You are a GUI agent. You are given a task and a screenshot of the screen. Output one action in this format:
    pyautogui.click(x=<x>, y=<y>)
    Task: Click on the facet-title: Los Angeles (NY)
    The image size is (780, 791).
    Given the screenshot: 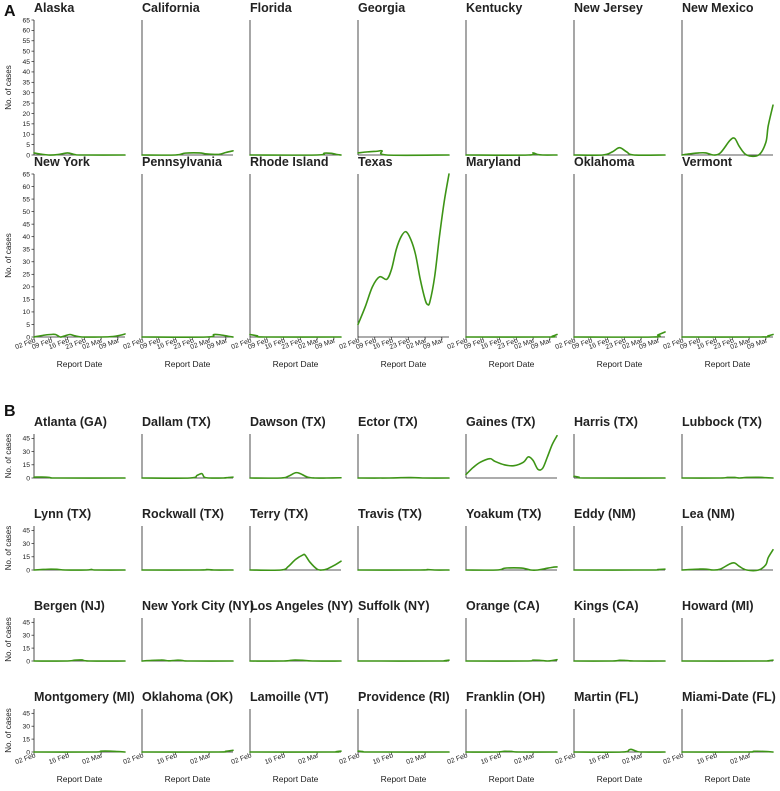 What is the action you would take?
    pyautogui.click(x=301, y=606)
    